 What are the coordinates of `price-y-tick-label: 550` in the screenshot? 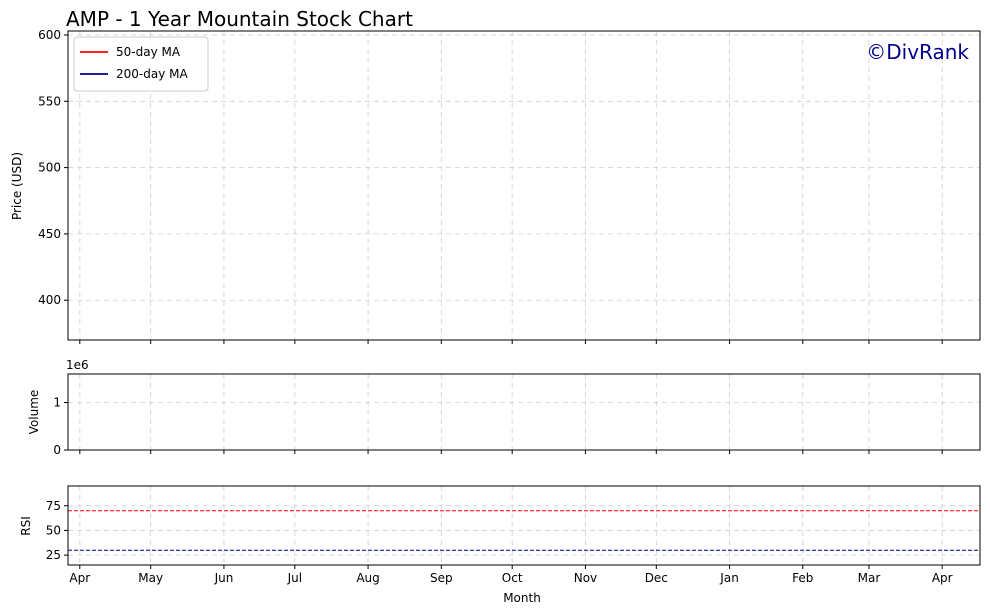 It's located at (49, 101).